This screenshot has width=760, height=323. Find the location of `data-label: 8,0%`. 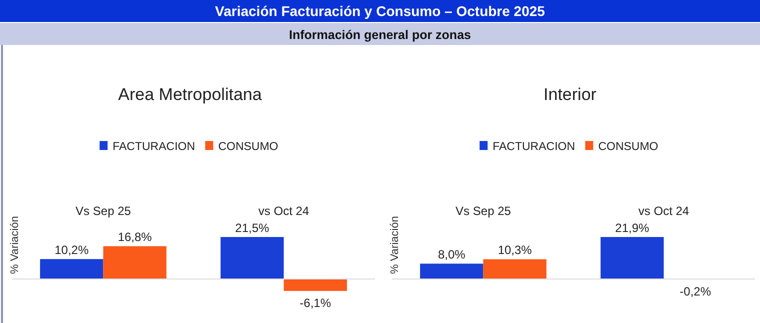

data-label: 8,0% is located at coordinates (452, 255).